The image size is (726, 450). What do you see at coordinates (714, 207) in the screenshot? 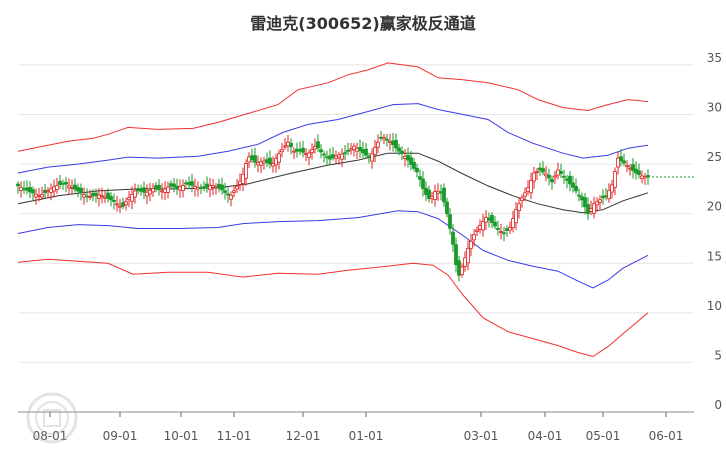
I see `y-tick-label: 20` at bounding box center [714, 207].